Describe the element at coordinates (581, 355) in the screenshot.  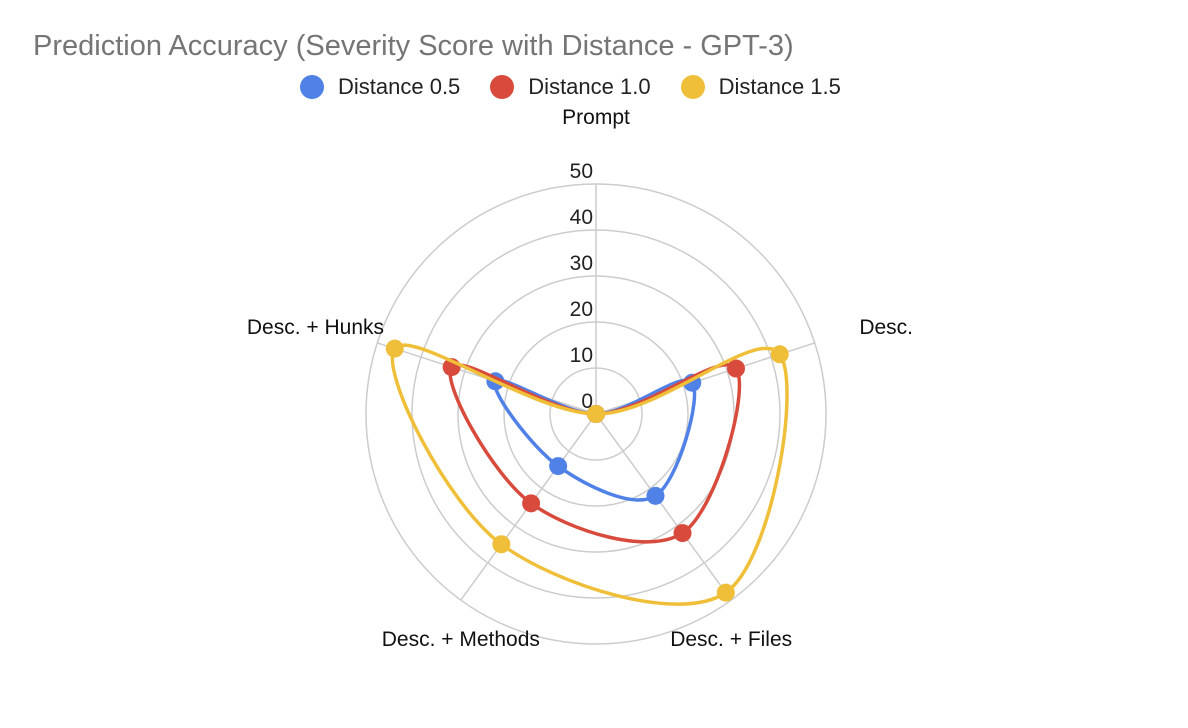
I see `r-tick-label: 10` at that location.